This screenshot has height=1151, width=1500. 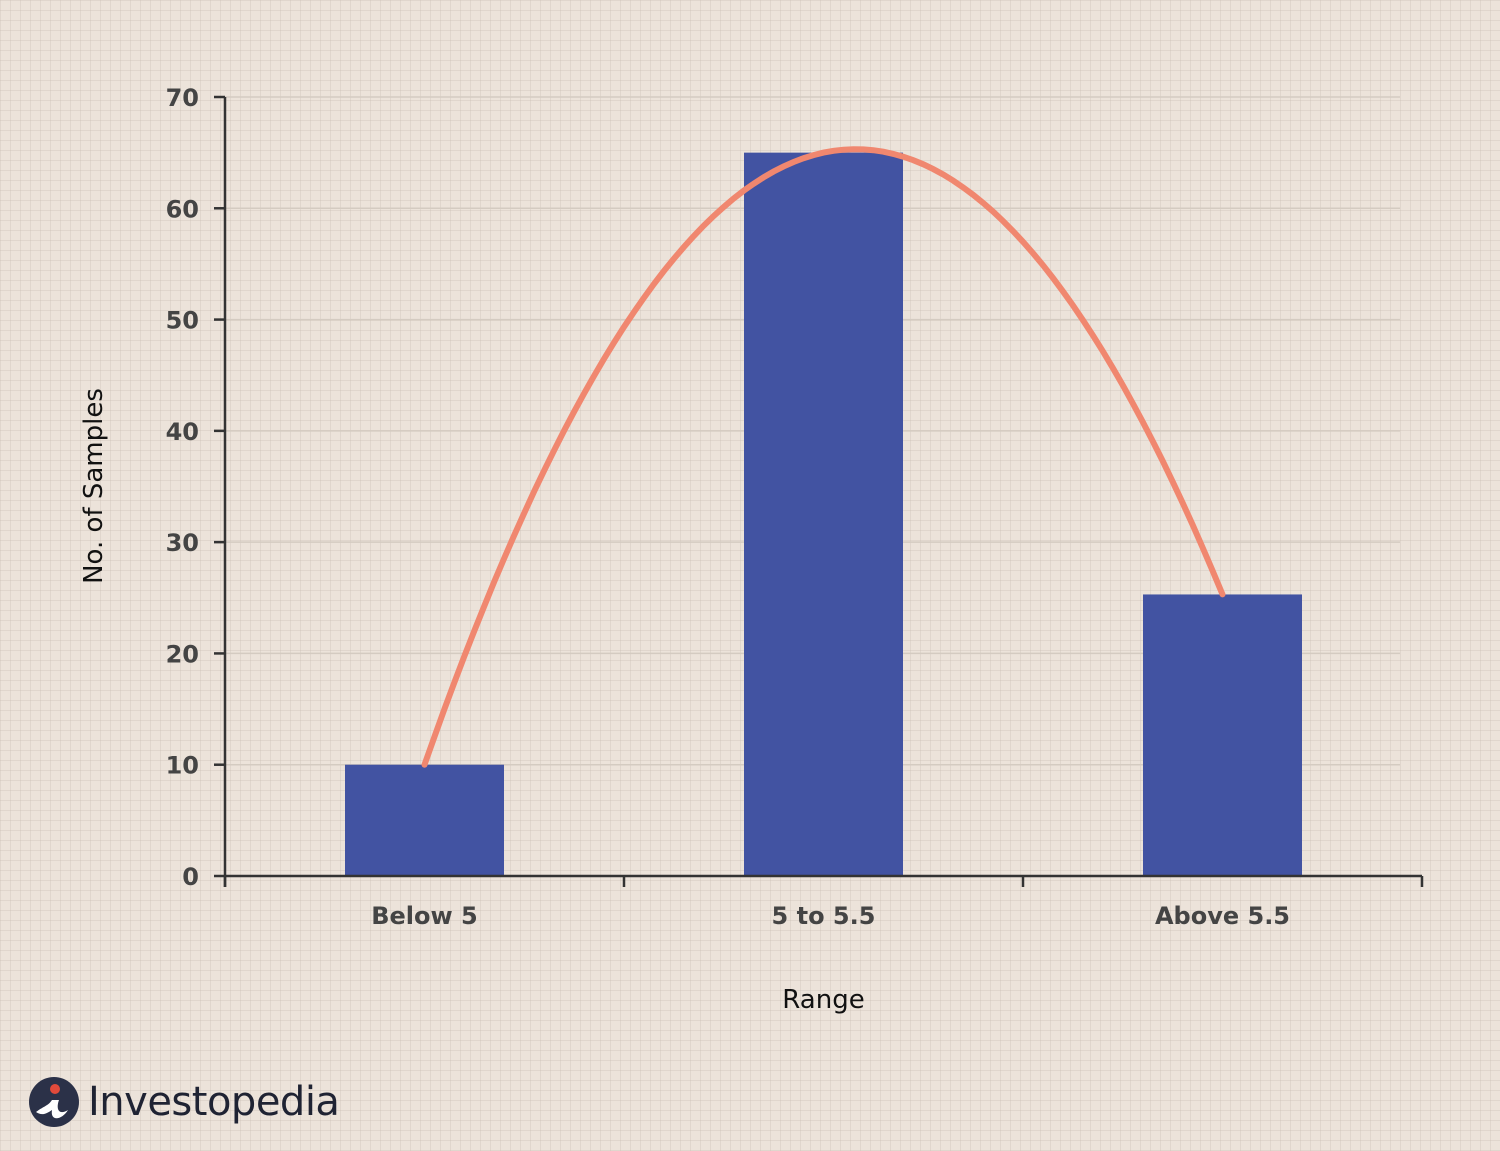 I want to click on investopedia-logo: Investopedia, so click(x=184, y=1102).